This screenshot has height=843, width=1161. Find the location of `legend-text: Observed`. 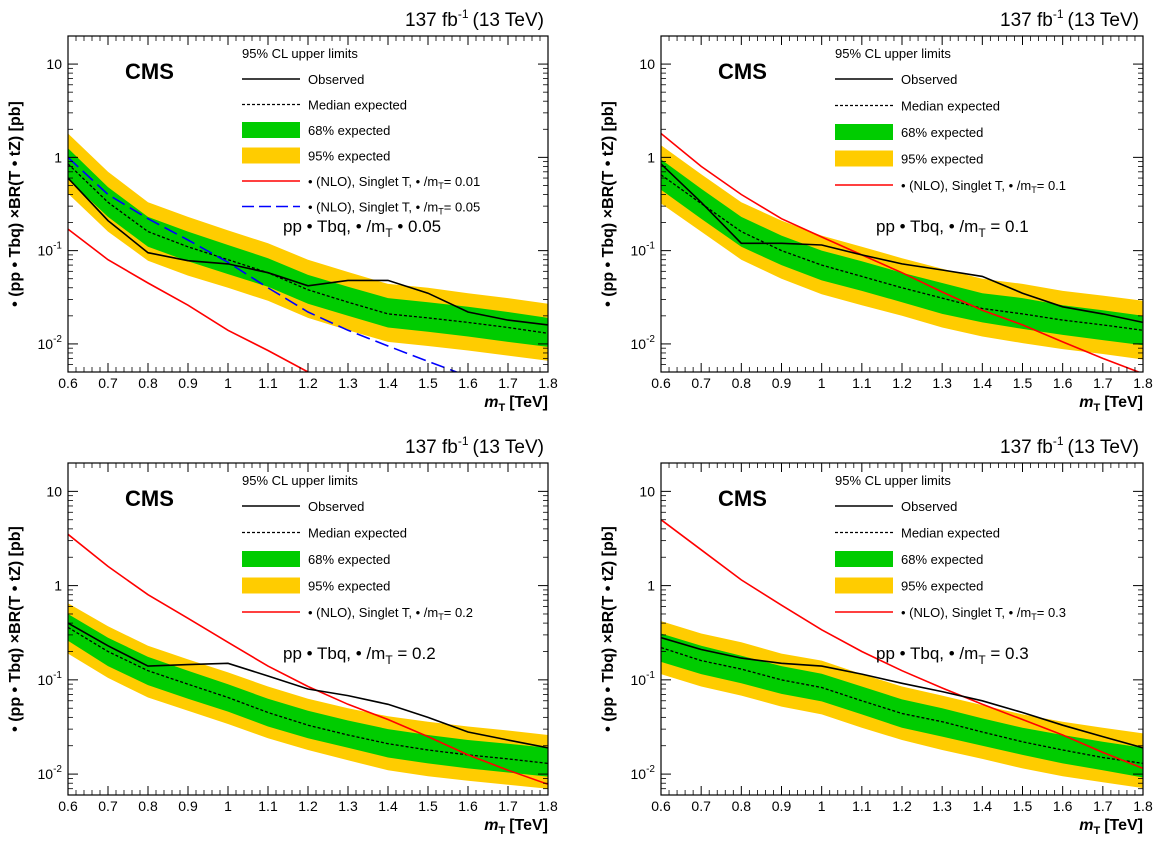

legend-text: Observed is located at coordinates (336, 79).